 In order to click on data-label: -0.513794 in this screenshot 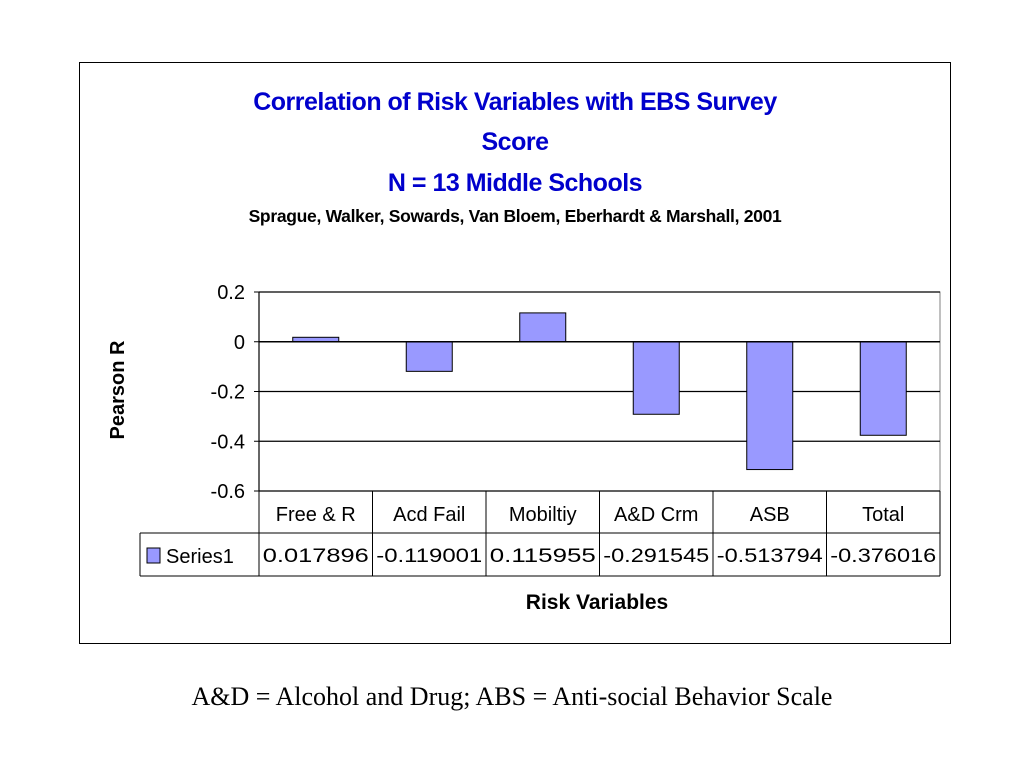, I will do `click(770, 556)`.